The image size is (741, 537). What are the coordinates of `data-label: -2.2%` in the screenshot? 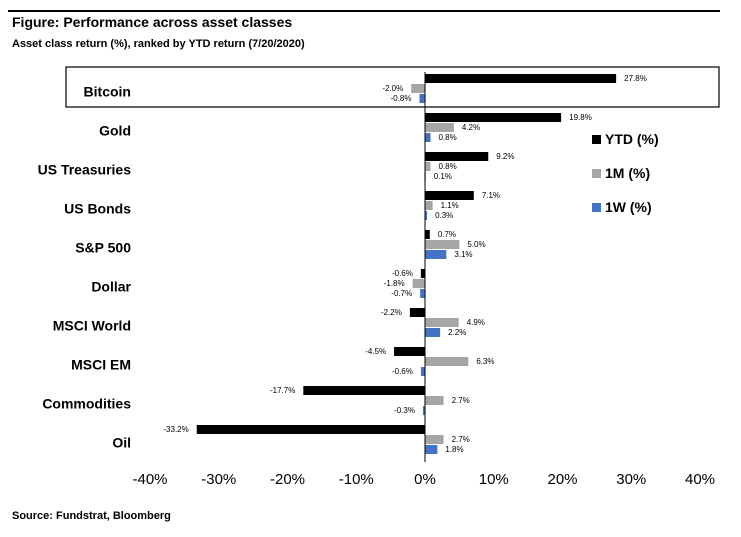 It's located at (391, 312).